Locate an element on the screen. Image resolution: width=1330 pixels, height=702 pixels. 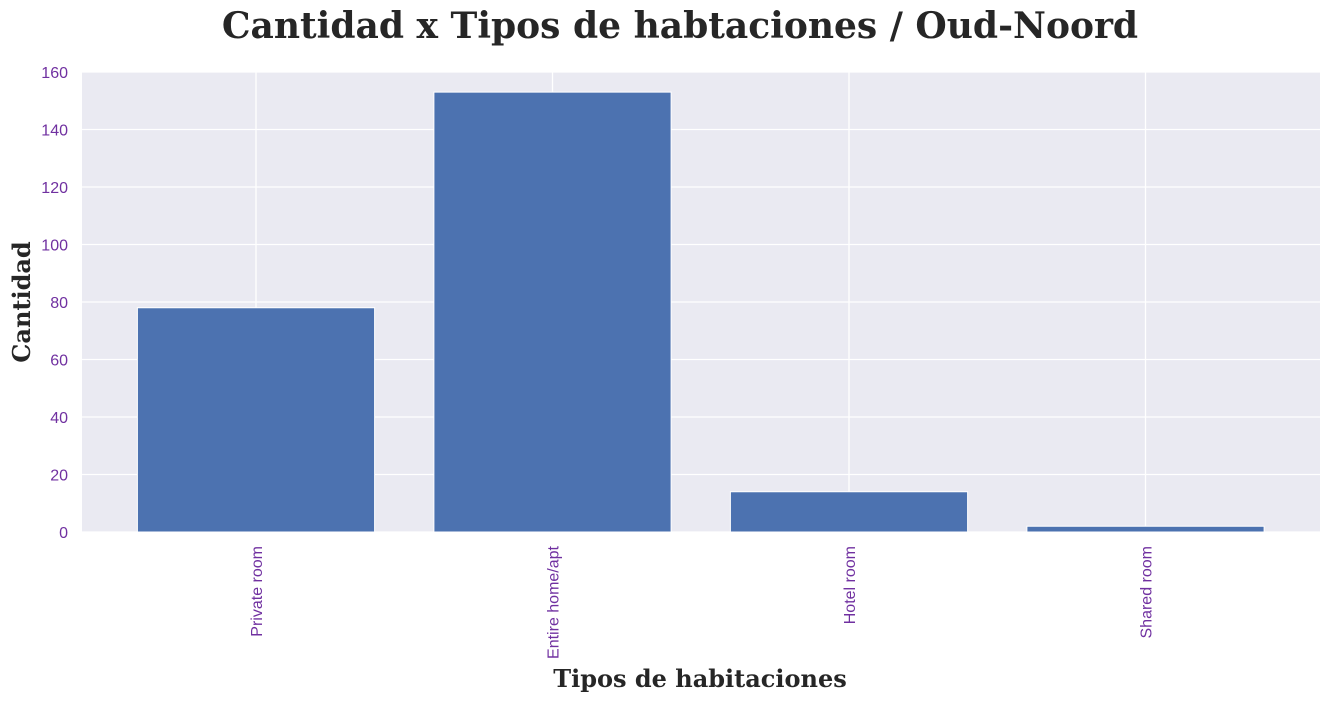
y-tick-label: 20 is located at coordinates (59, 476).